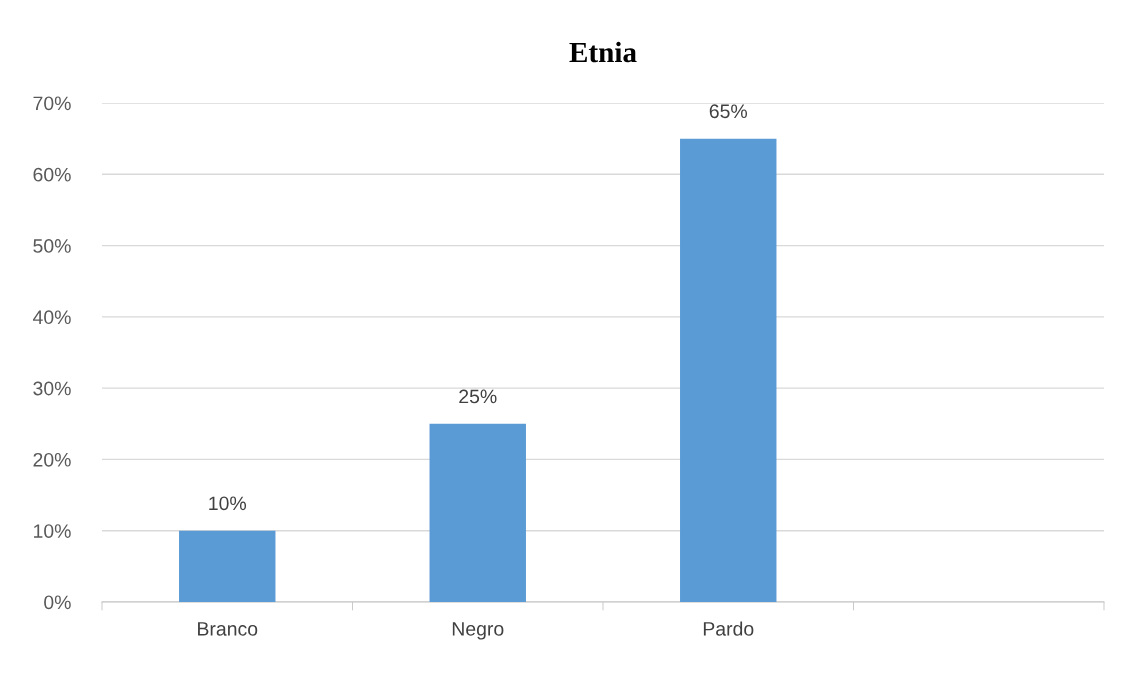 This screenshot has width=1146, height=679. Describe the element at coordinates (728, 111) in the screenshot. I see `data-label: 65%` at that location.